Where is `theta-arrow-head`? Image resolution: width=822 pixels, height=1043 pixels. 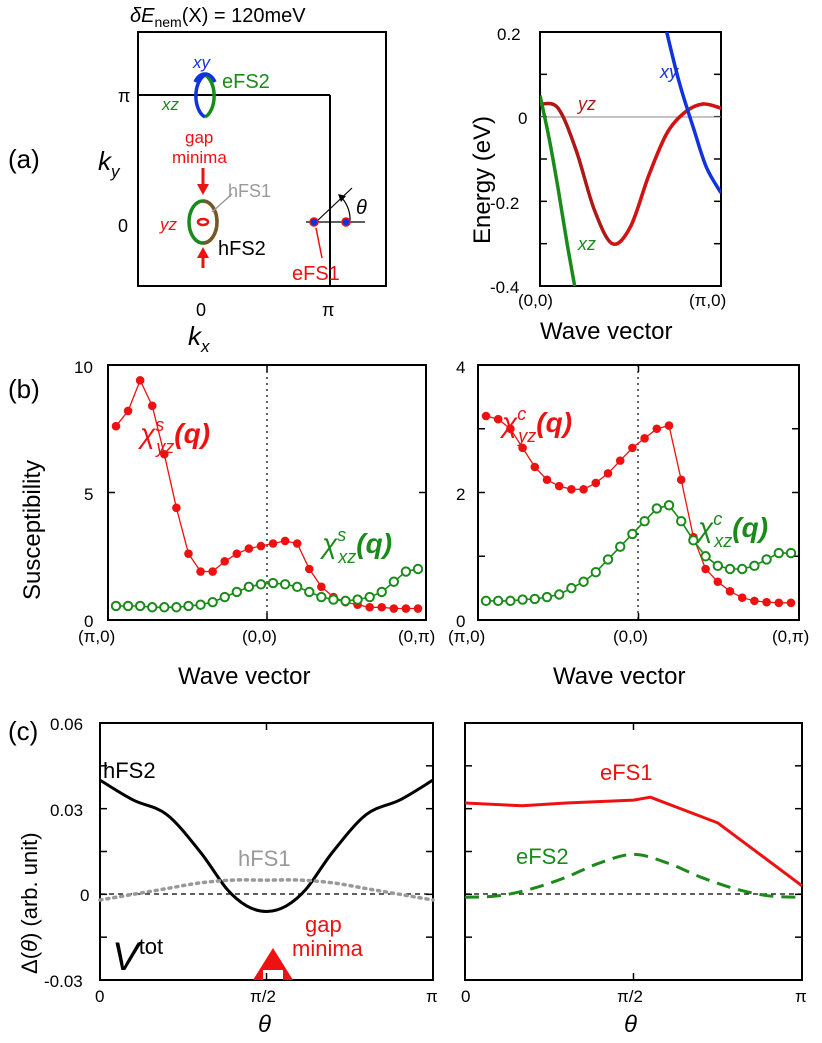
theta-arrow-head is located at coordinates (342, 198).